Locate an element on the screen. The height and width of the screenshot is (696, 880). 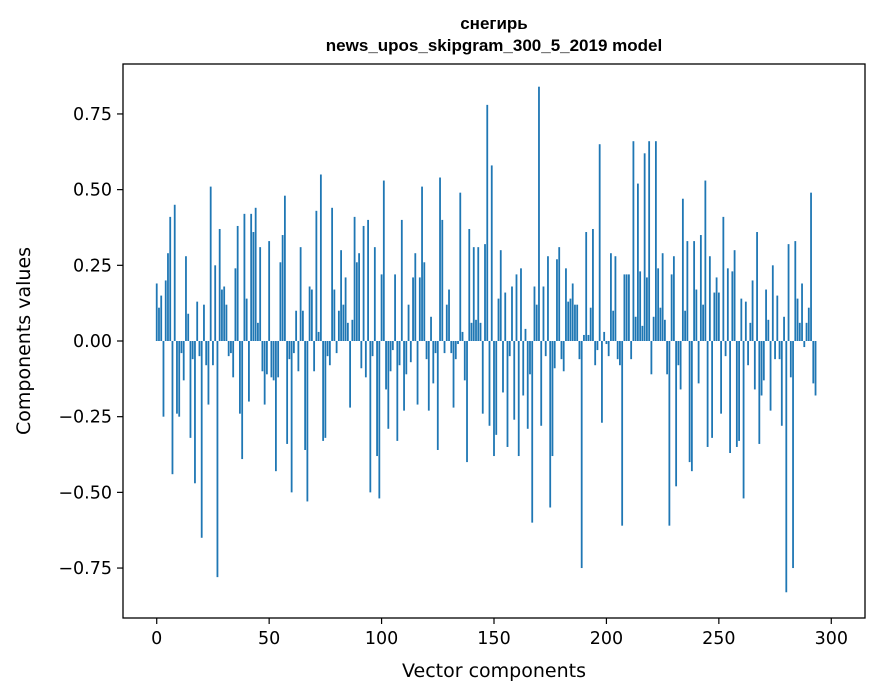
x-tick-label-100: 100 is located at coordinates (381, 639).